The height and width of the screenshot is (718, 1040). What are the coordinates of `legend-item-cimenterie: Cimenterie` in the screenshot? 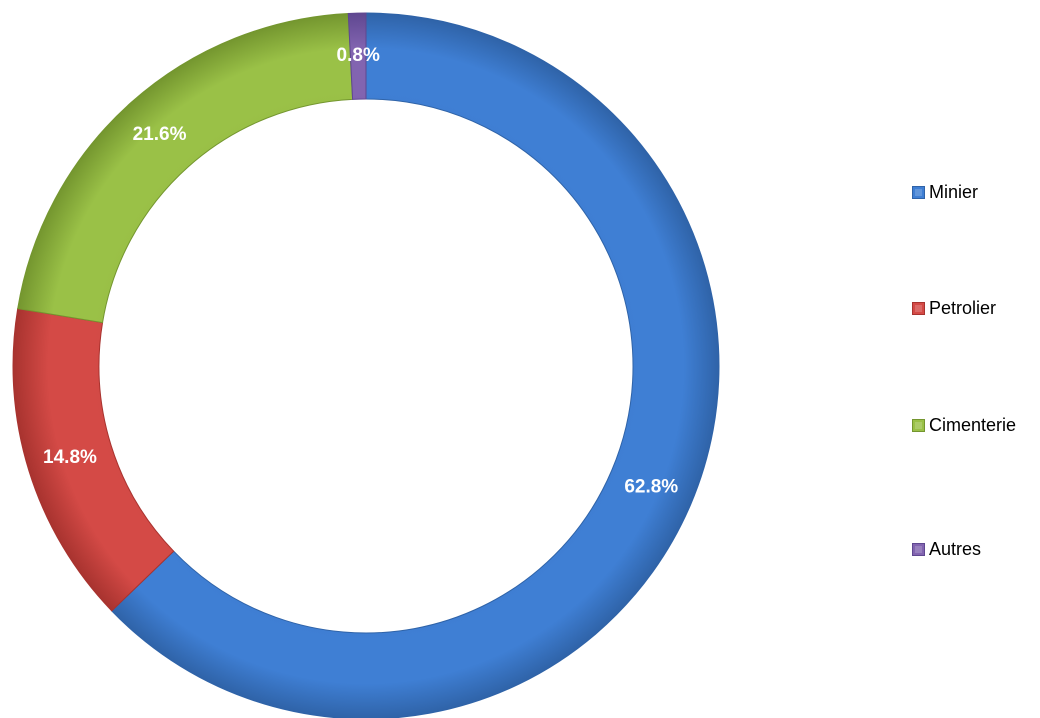 It's located at (964, 425).